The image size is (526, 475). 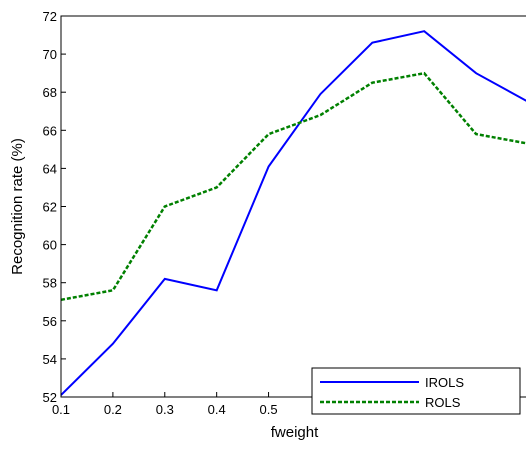 I want to click on y-tick-label: 68, so click(x=50, y=92).